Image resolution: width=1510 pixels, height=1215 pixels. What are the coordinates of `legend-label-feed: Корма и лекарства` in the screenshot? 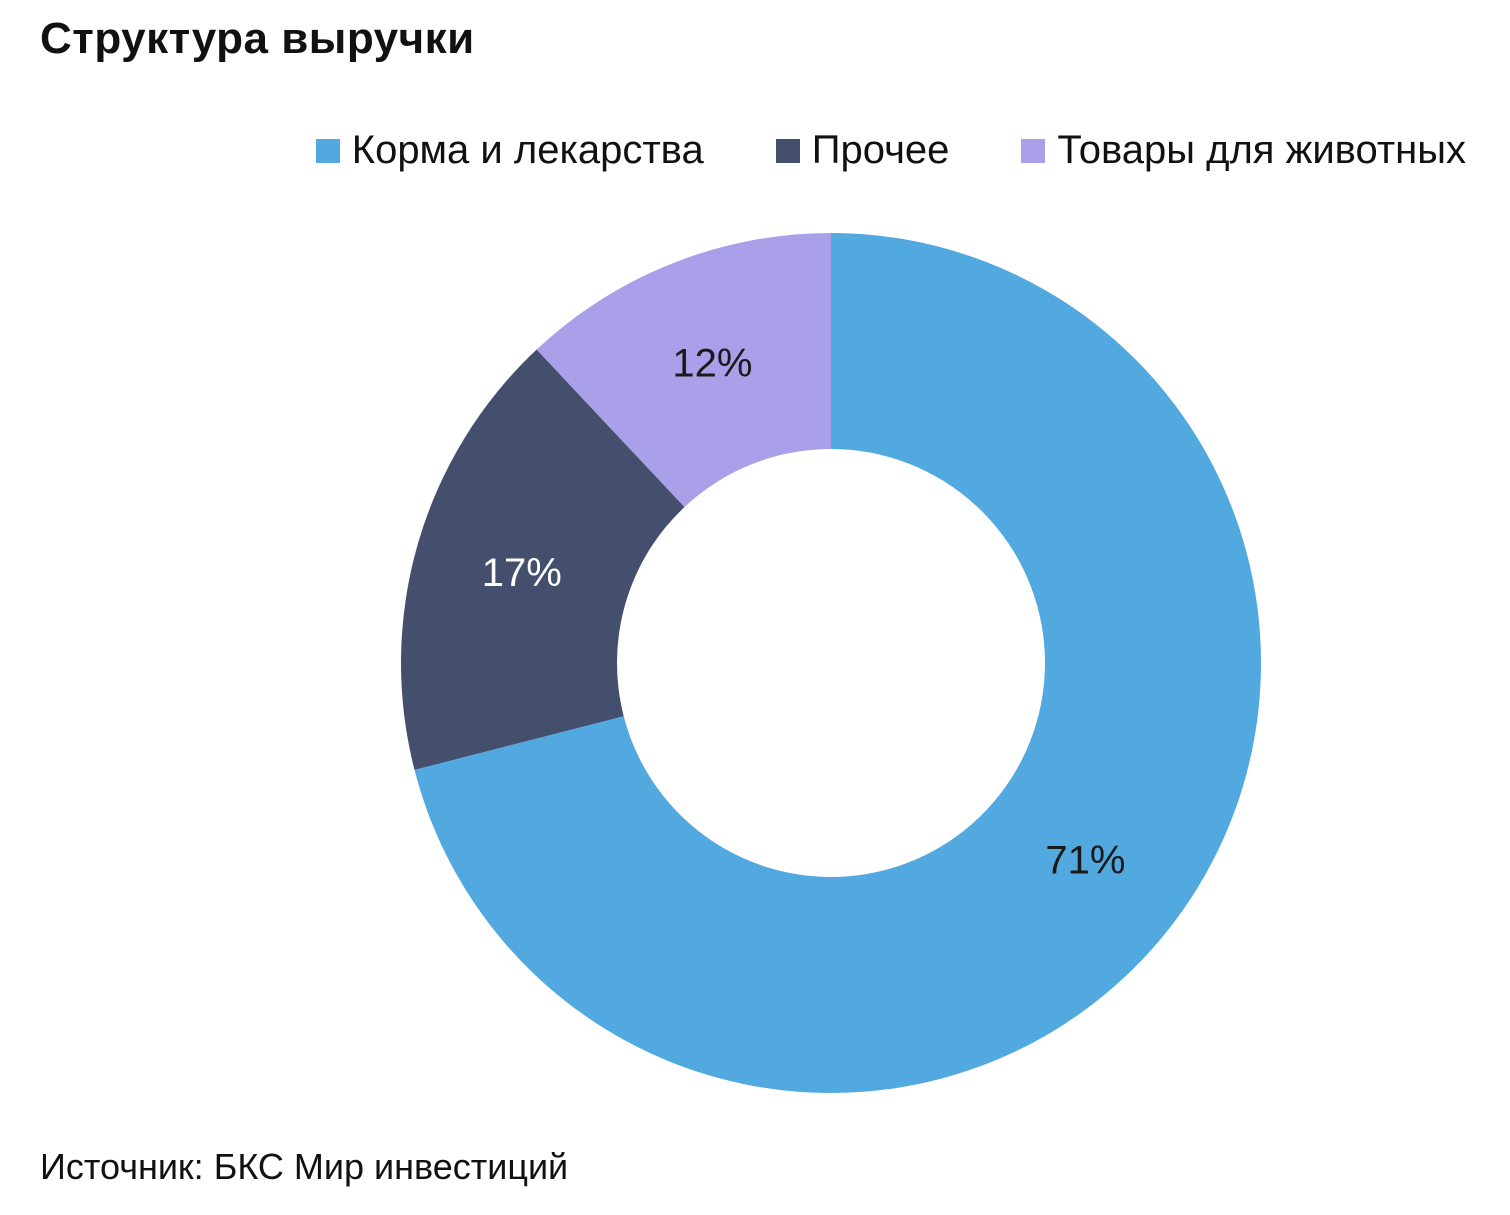 It's located at (527, 150).